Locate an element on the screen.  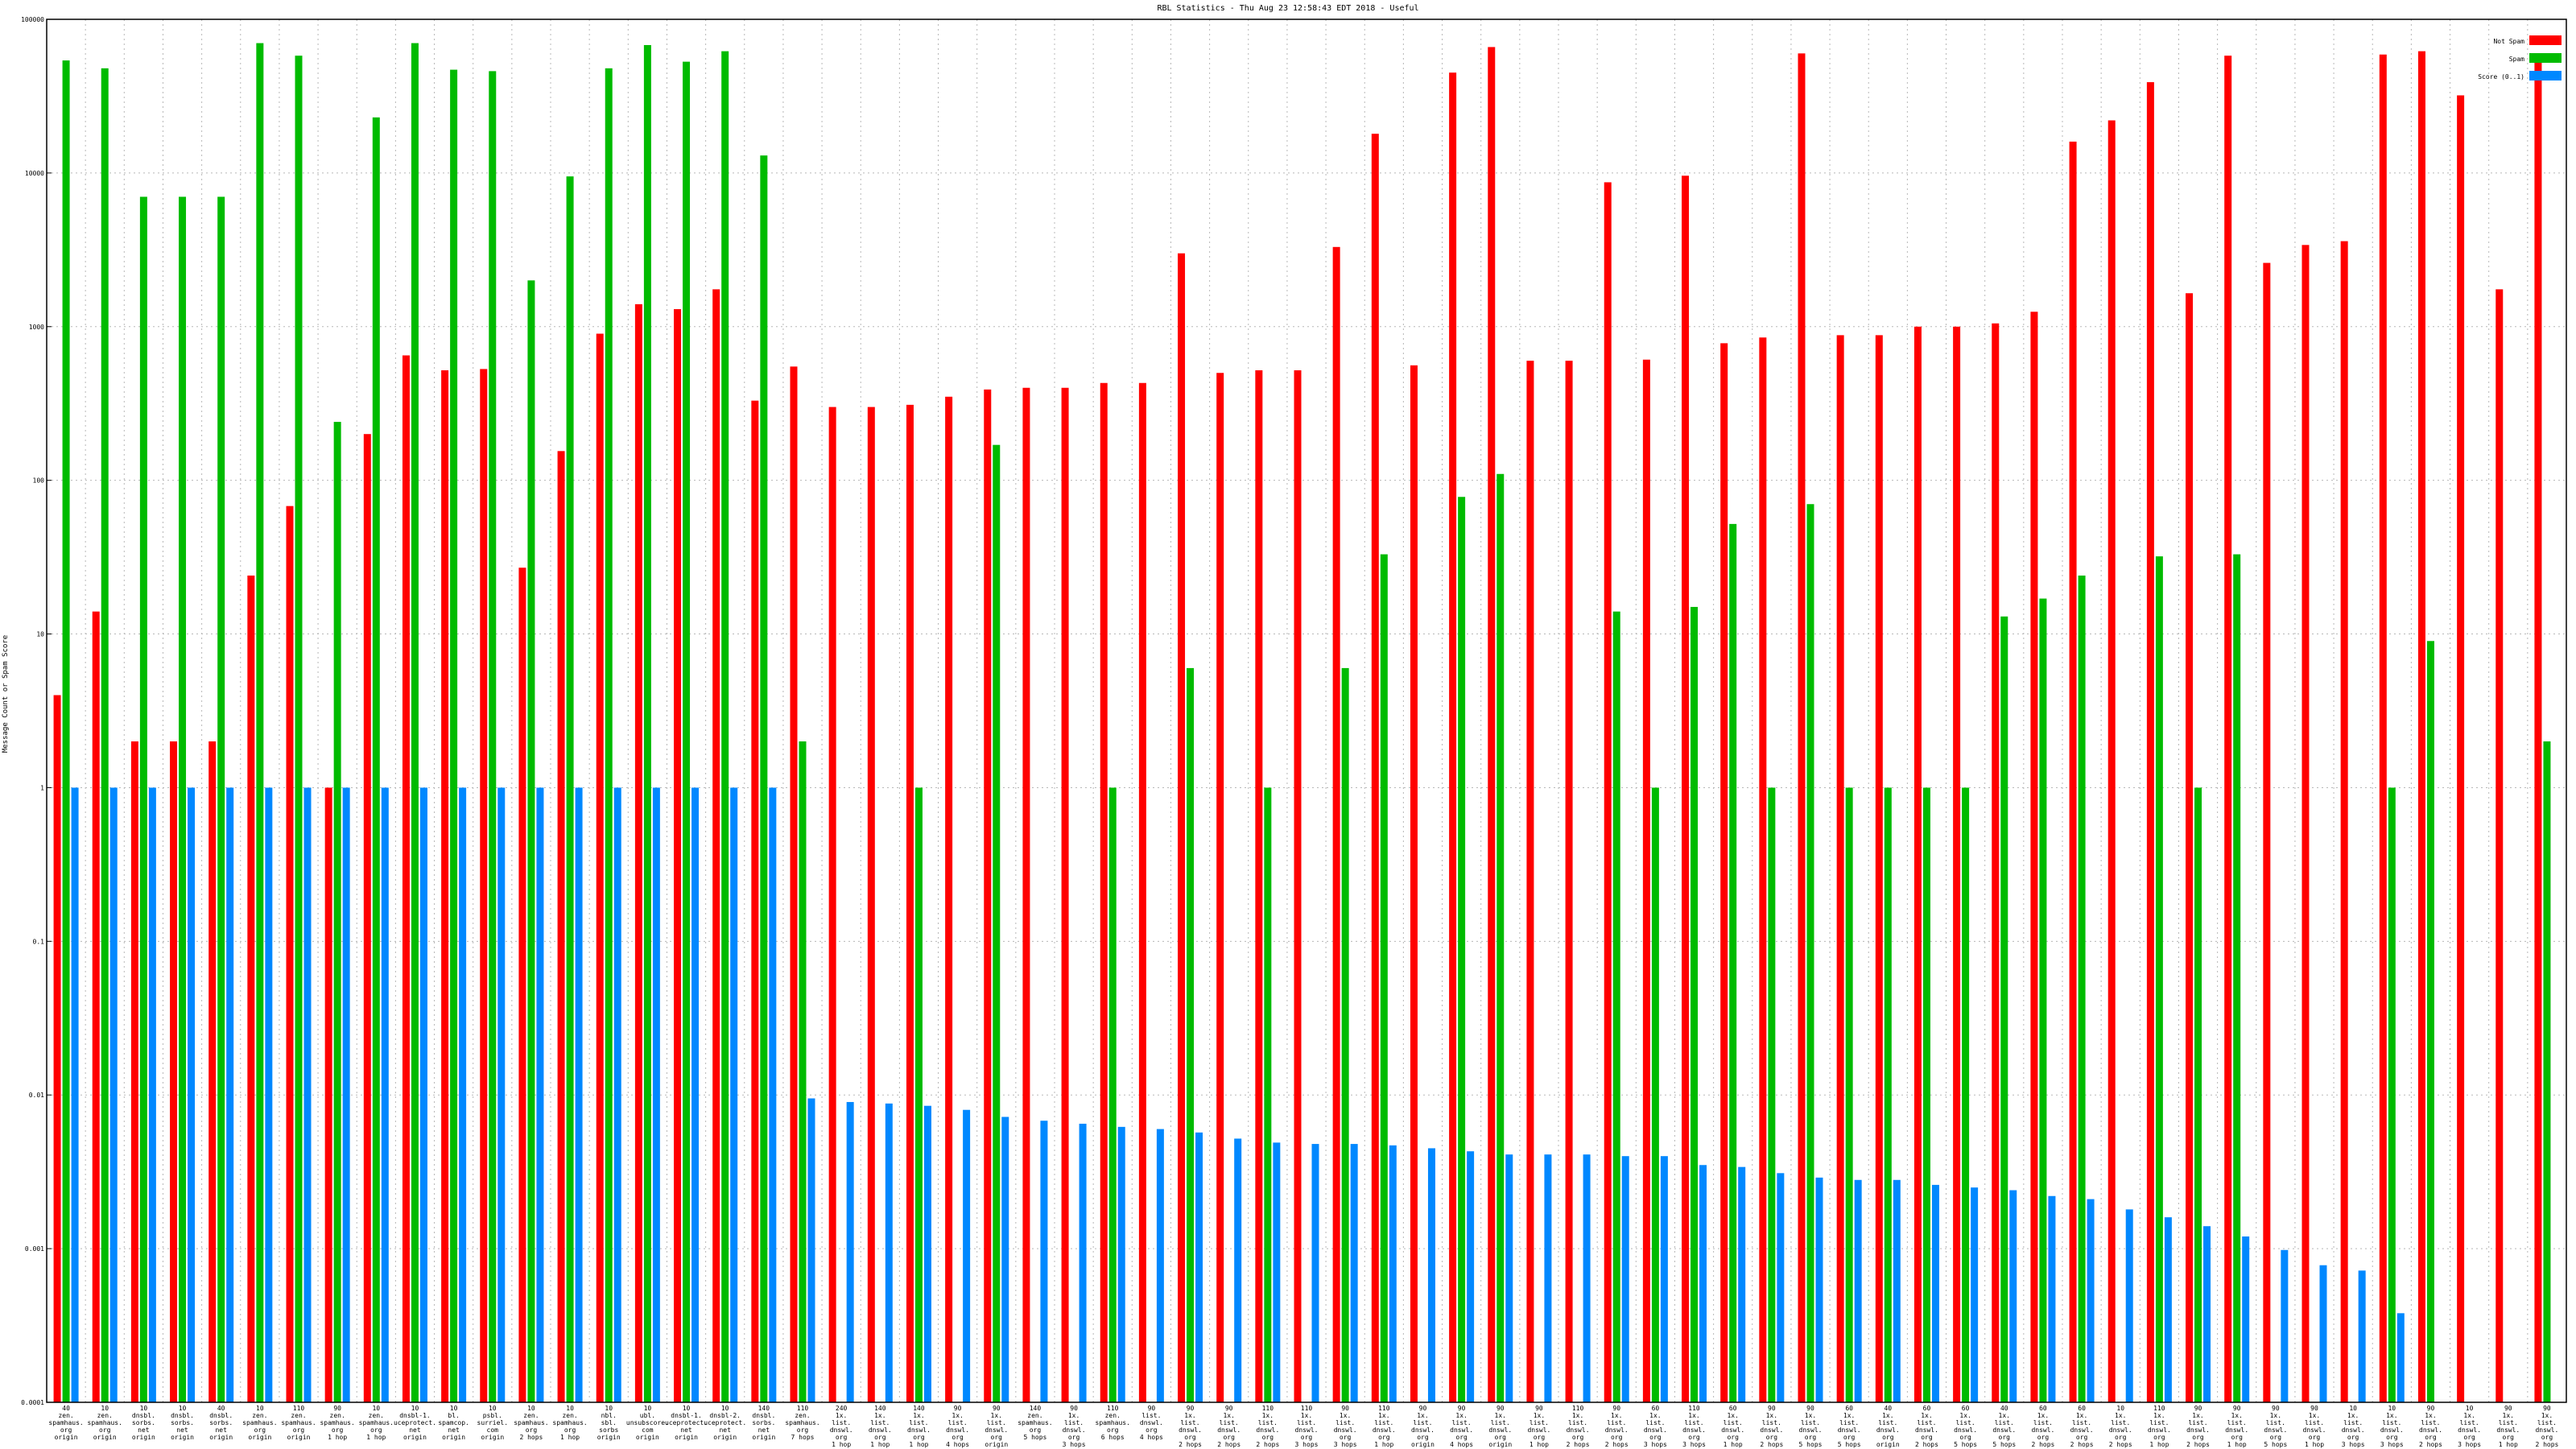
x-tick-label: 110 1x. list. dnswl. org 3 hops is located at coordinates (1307, 1426).